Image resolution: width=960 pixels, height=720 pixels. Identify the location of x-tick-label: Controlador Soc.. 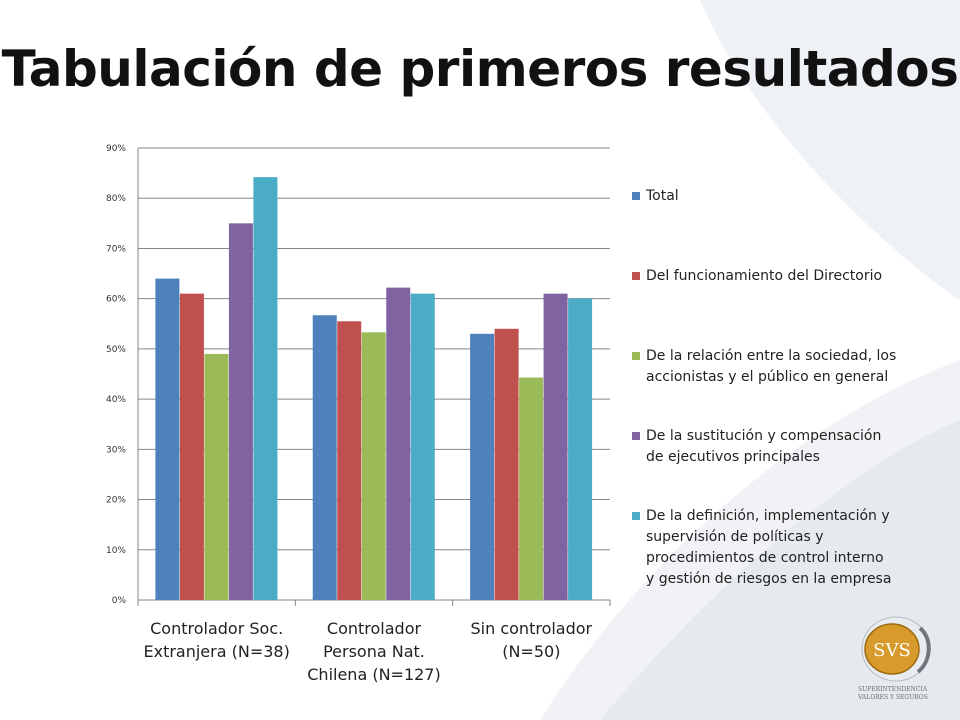
(216, 628).